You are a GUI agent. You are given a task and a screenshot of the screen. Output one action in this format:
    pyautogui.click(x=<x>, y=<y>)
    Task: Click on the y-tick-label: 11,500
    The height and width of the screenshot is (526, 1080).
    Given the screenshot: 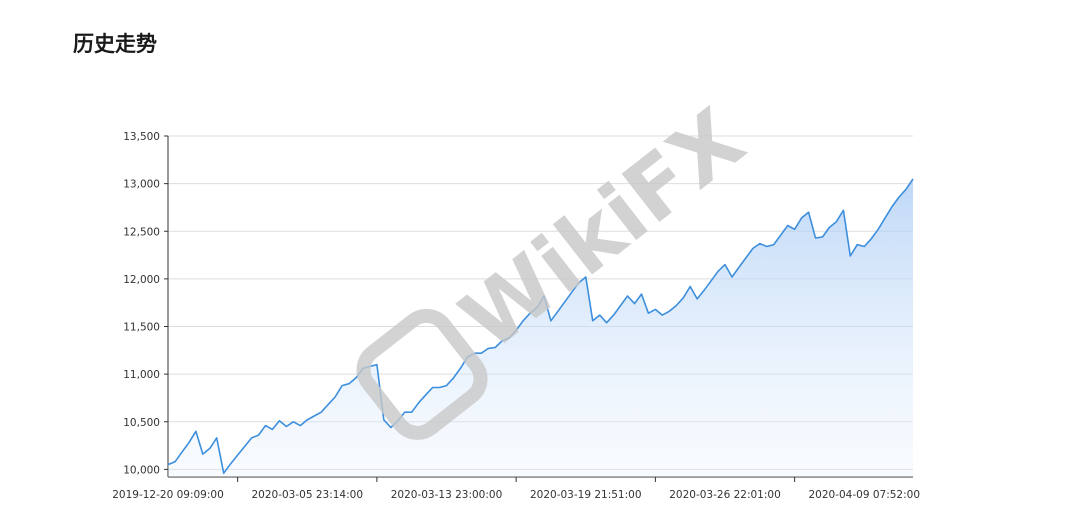 What is the action you would take?
    pyautogui.click(x=141, y=328)
    